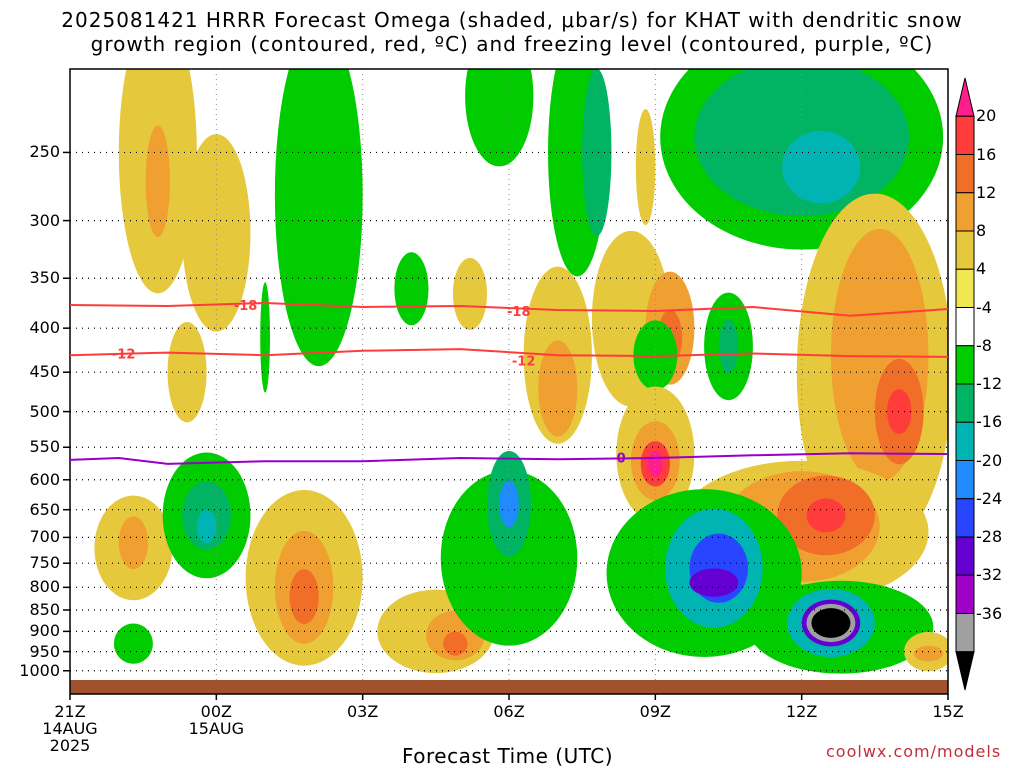 This screenshot has height=768, width=1024. I want to click on y-tick-label: 1000, so click(39, 670).